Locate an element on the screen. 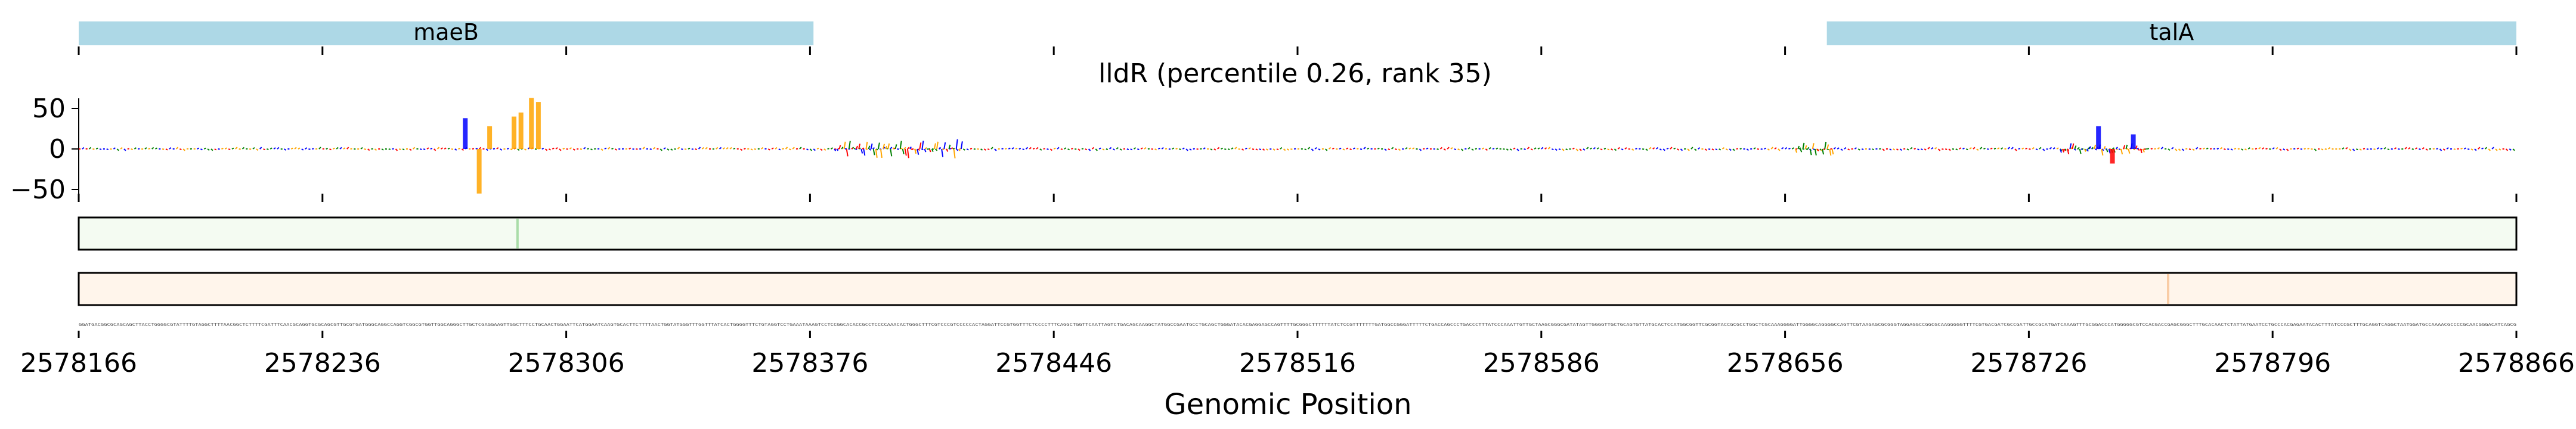  x-tick-label: 2578516 is located at coordinates (1298, 363).